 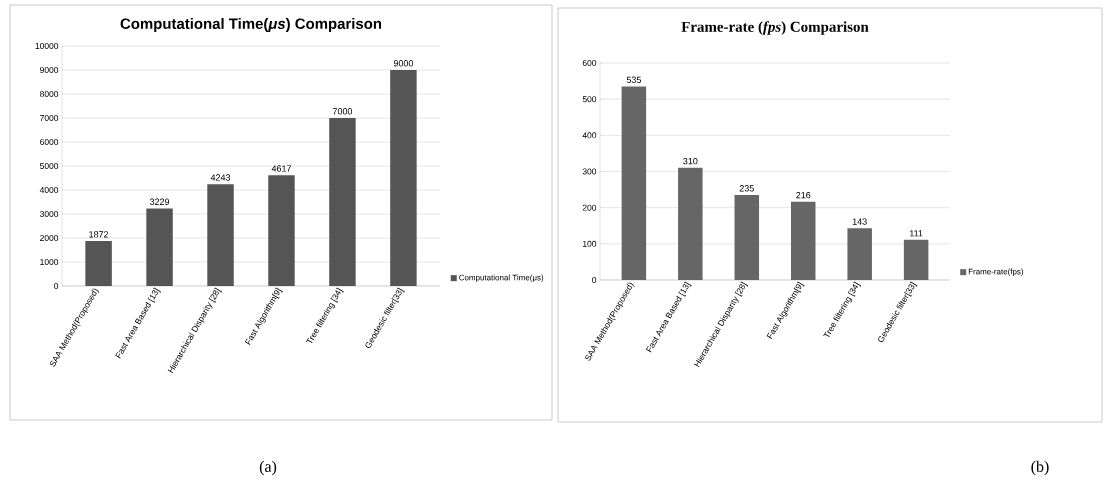 I want to click on data-label: 310, so click(x=690, y=161).